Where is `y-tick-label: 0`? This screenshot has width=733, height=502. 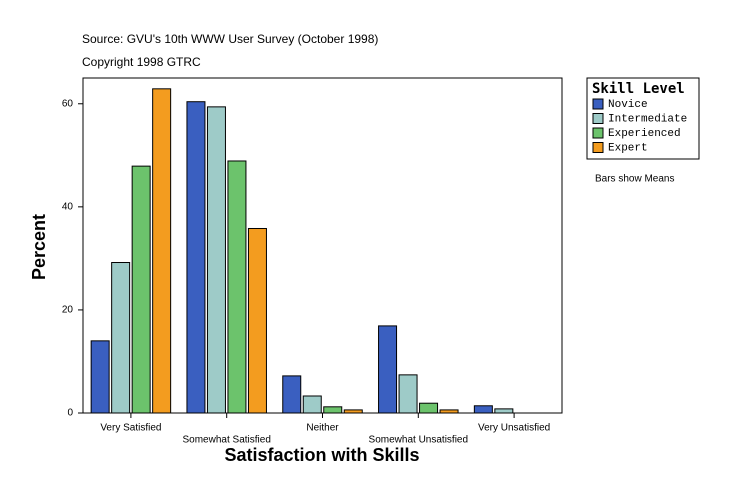
y-tick-label: 0 is located at coordinates (70, 413).